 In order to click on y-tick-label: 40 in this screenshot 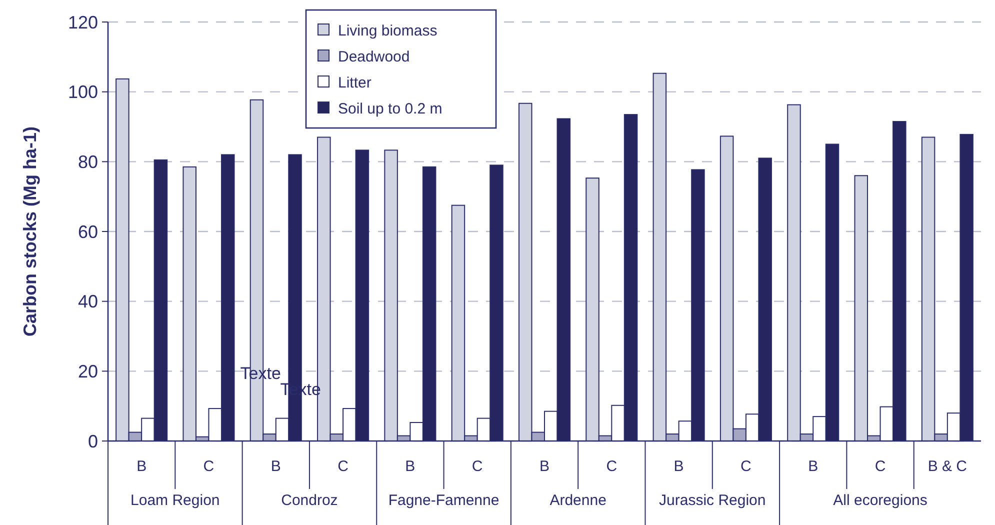, I will do `click(88, 302)`.